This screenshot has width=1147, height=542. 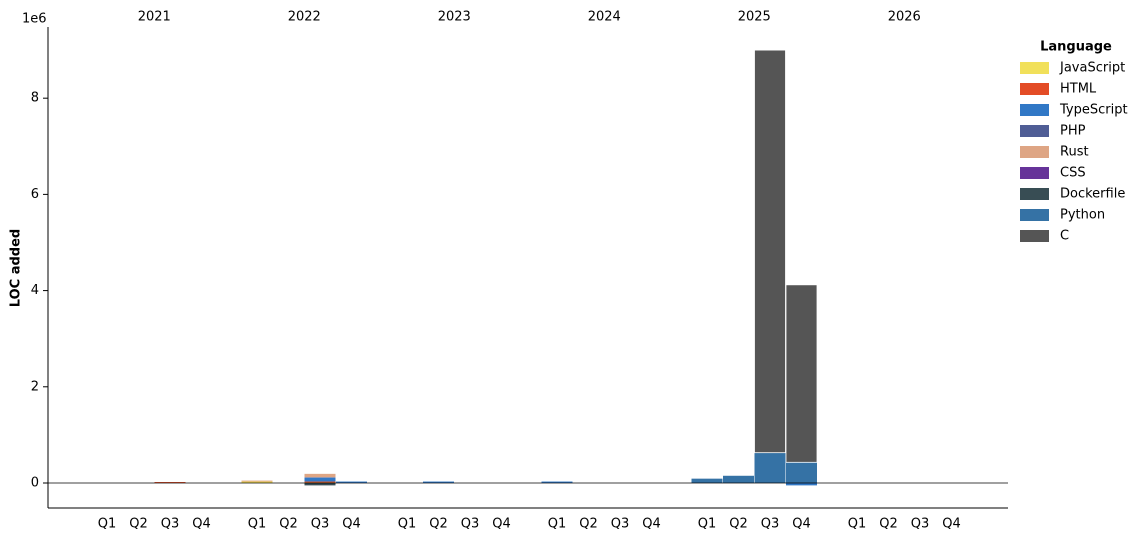 What do you see at coordinates (1073, 131) in the screenshot?
I see `legend-label: PHP` at bounding box center [1073, 131].